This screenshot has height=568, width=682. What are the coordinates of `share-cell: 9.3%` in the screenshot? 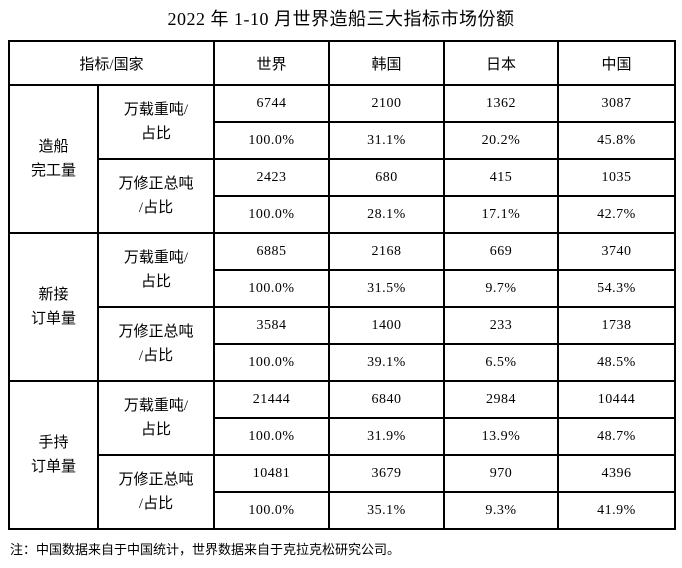 It's located at (501, 510).